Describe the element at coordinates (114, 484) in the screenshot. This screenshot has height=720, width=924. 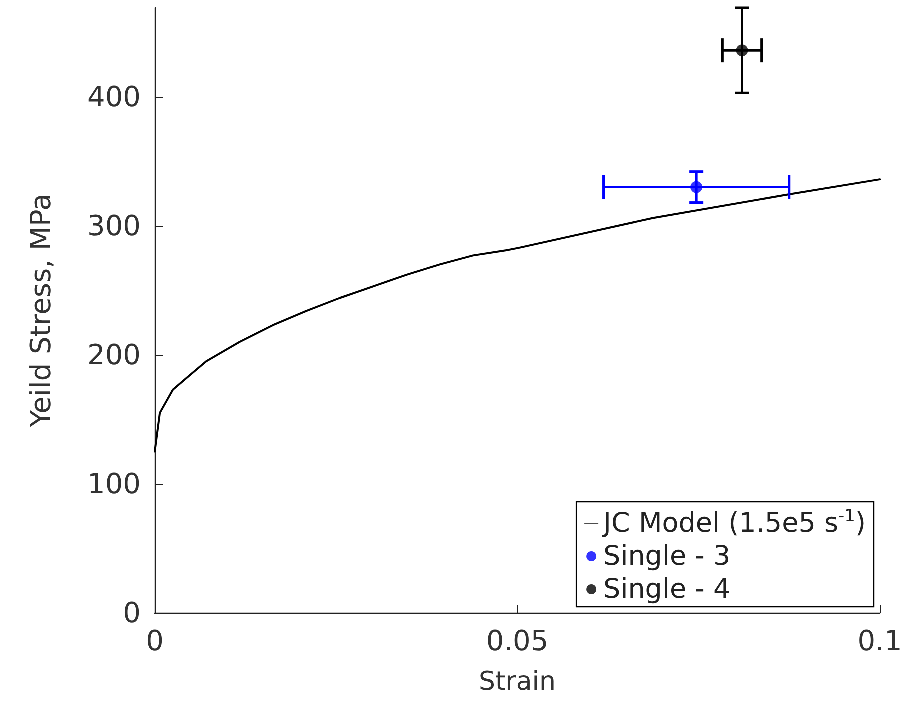
I see `y-tick-label: 100` at that location.